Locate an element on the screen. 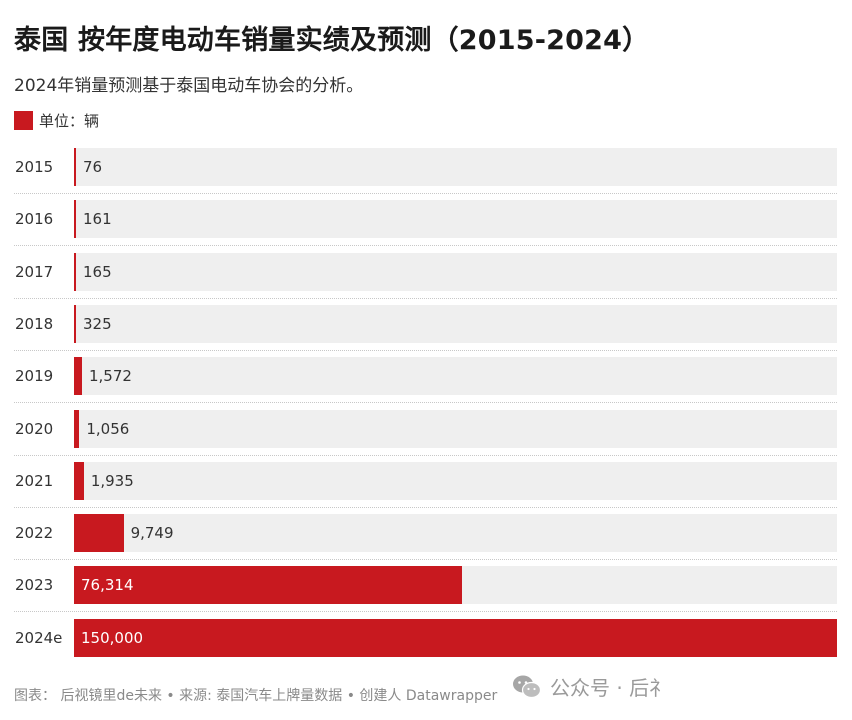 Image resolution: width=852 pixels, height=720 pixels. value-label: 165 is located at coordinates (97, 271).